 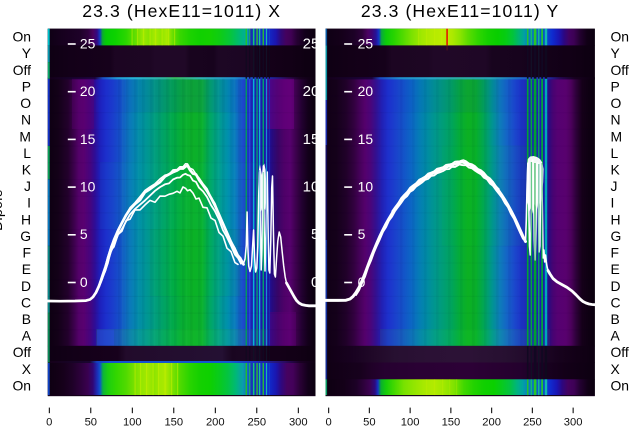 What do you see at coordinates (2, 210) in the screenshot?
I see `svg-text: Dipole` at bounding box center [2, 210].